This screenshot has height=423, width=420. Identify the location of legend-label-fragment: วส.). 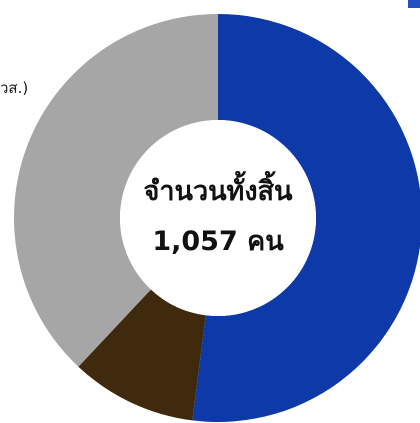
(14, 88).